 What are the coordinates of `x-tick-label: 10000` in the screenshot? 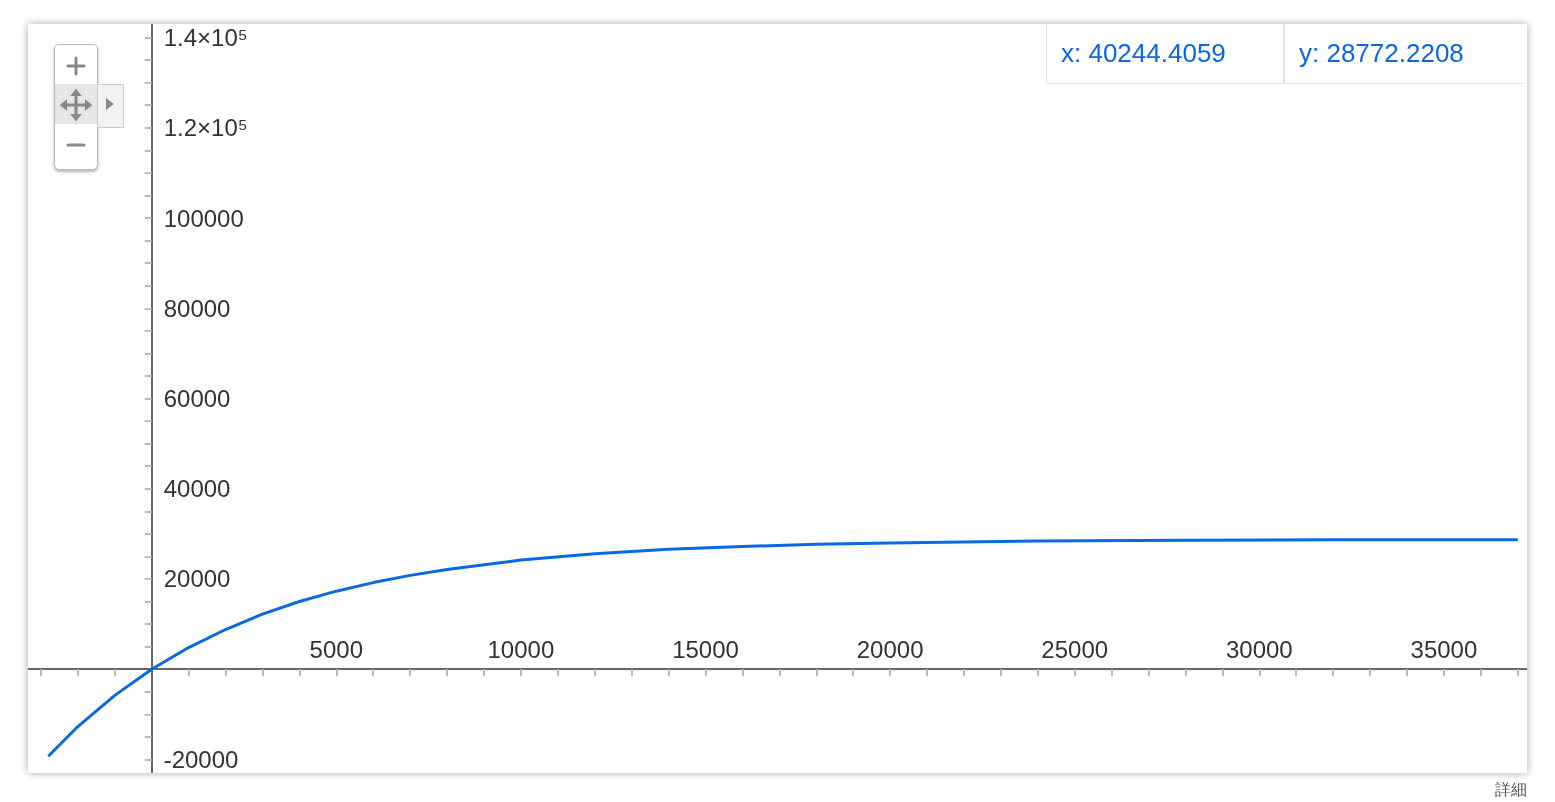 It's located at (521, 649).